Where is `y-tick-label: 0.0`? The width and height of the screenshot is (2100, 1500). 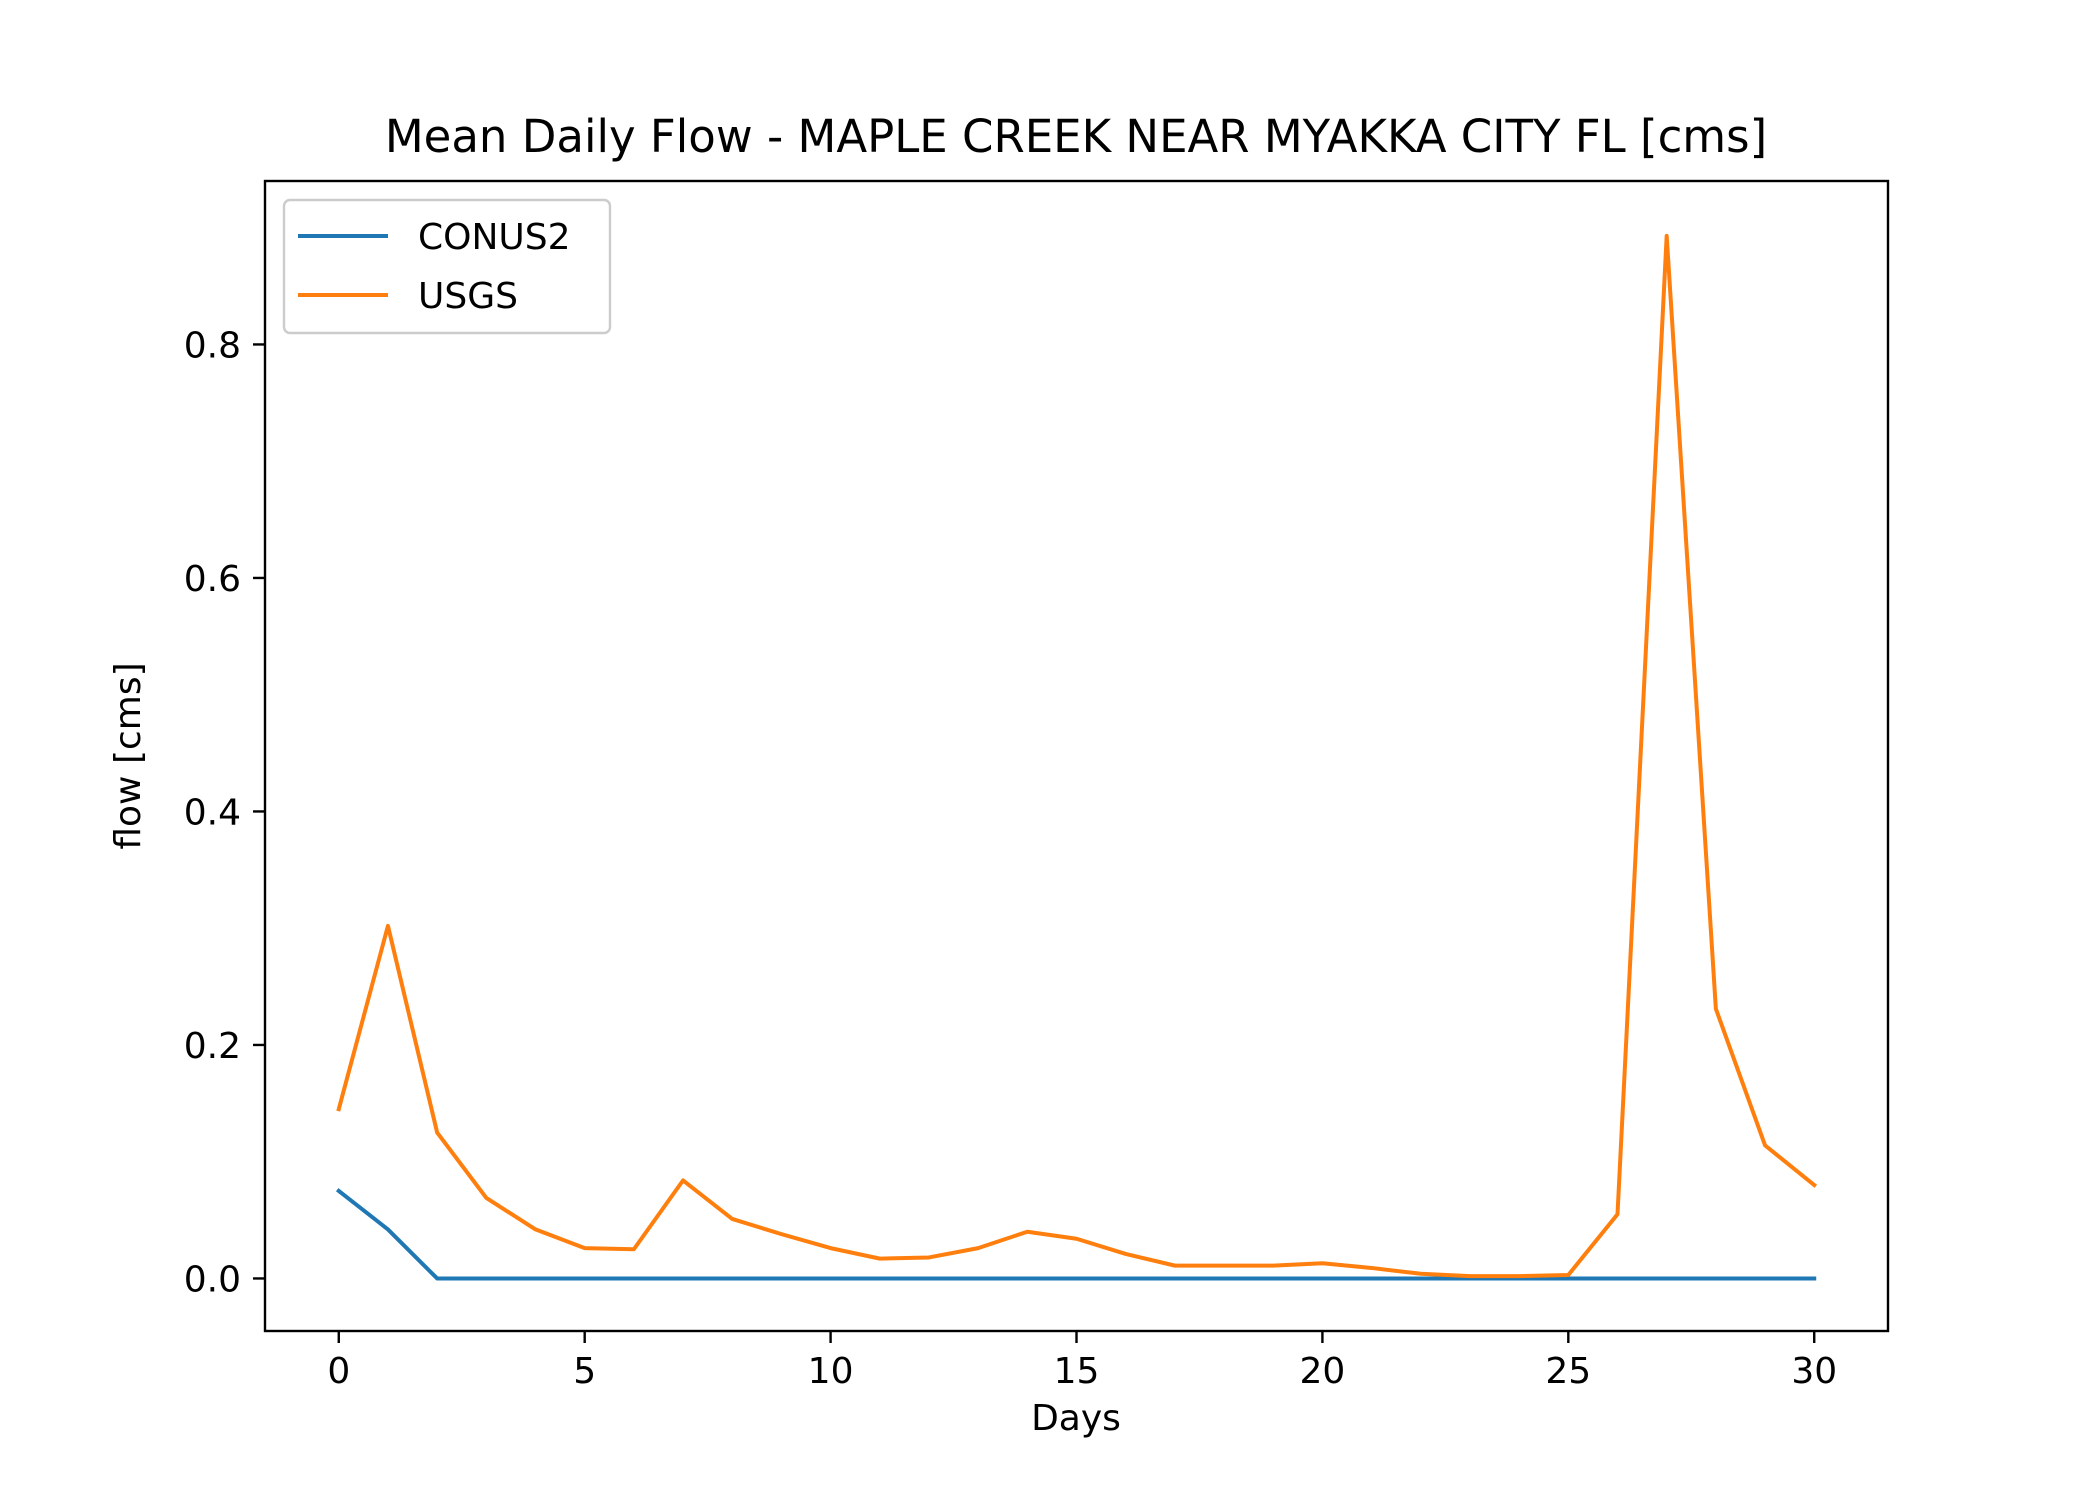 y-tick-label: 0.0 is located at coordinates (212, 1279).